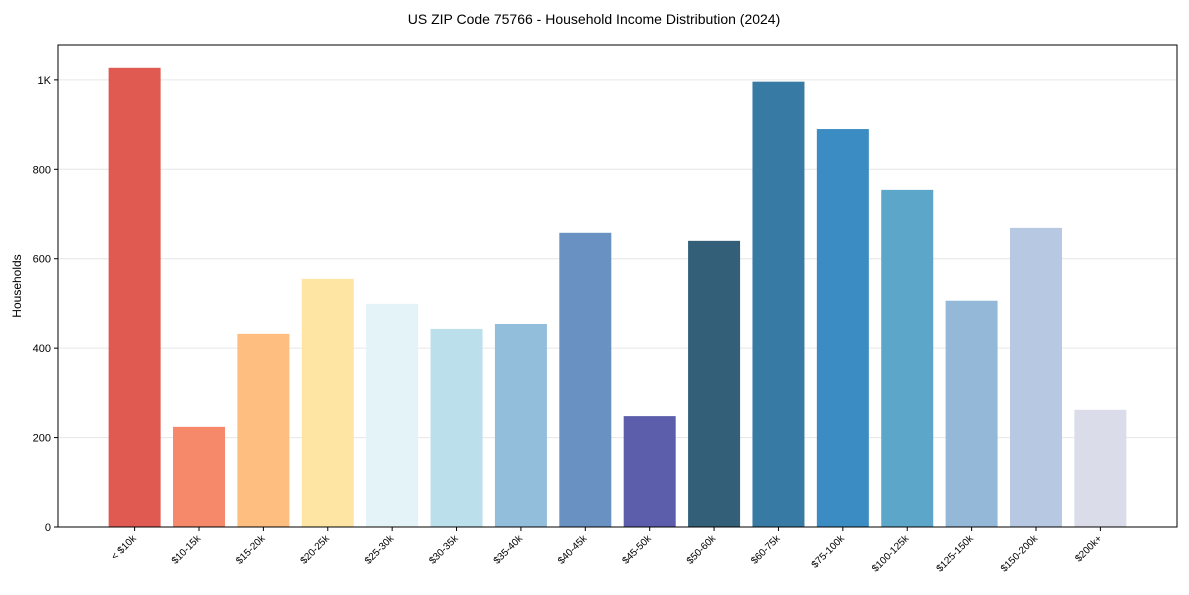  I want to click on x-tick-label: $30-35k, so click(444, 550).